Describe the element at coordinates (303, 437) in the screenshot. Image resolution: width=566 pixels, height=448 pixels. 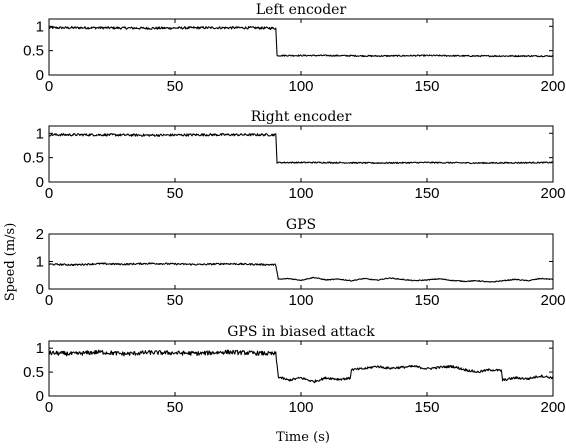
I see `x-axis-label: Time (s)` at that location.